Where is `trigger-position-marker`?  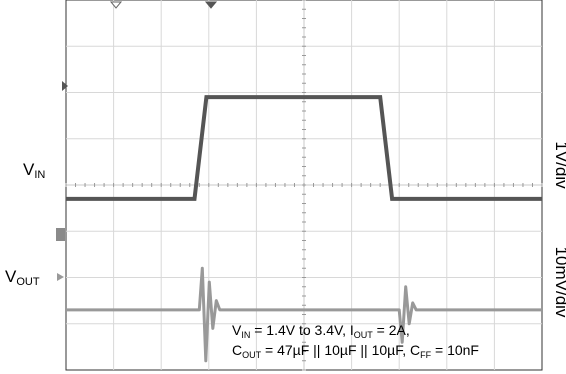
trigger-position-marker is located at coordinates (116, 5).